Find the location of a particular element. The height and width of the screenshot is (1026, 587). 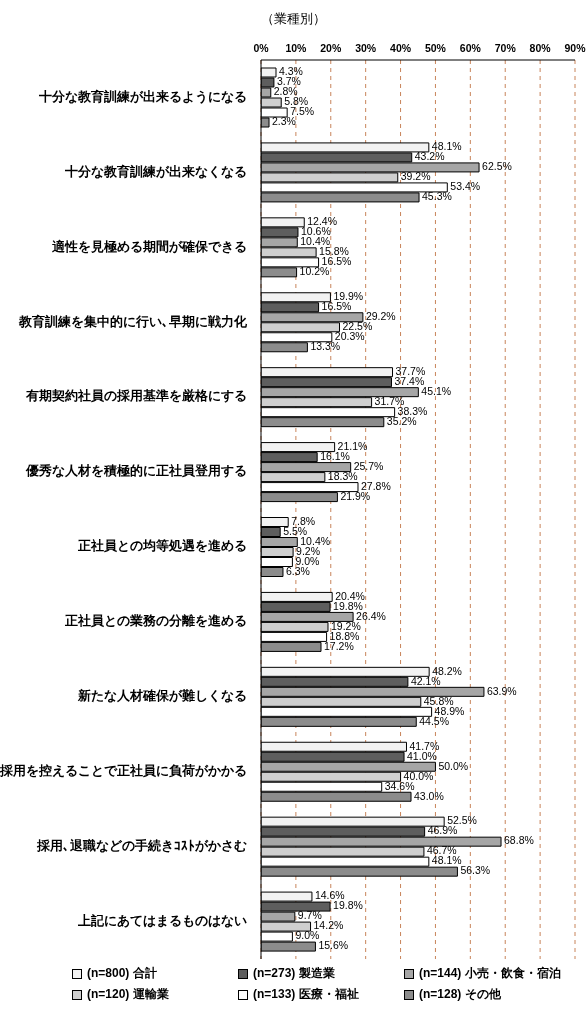

data-label: 20.3% is located at coordinates (349, 336).